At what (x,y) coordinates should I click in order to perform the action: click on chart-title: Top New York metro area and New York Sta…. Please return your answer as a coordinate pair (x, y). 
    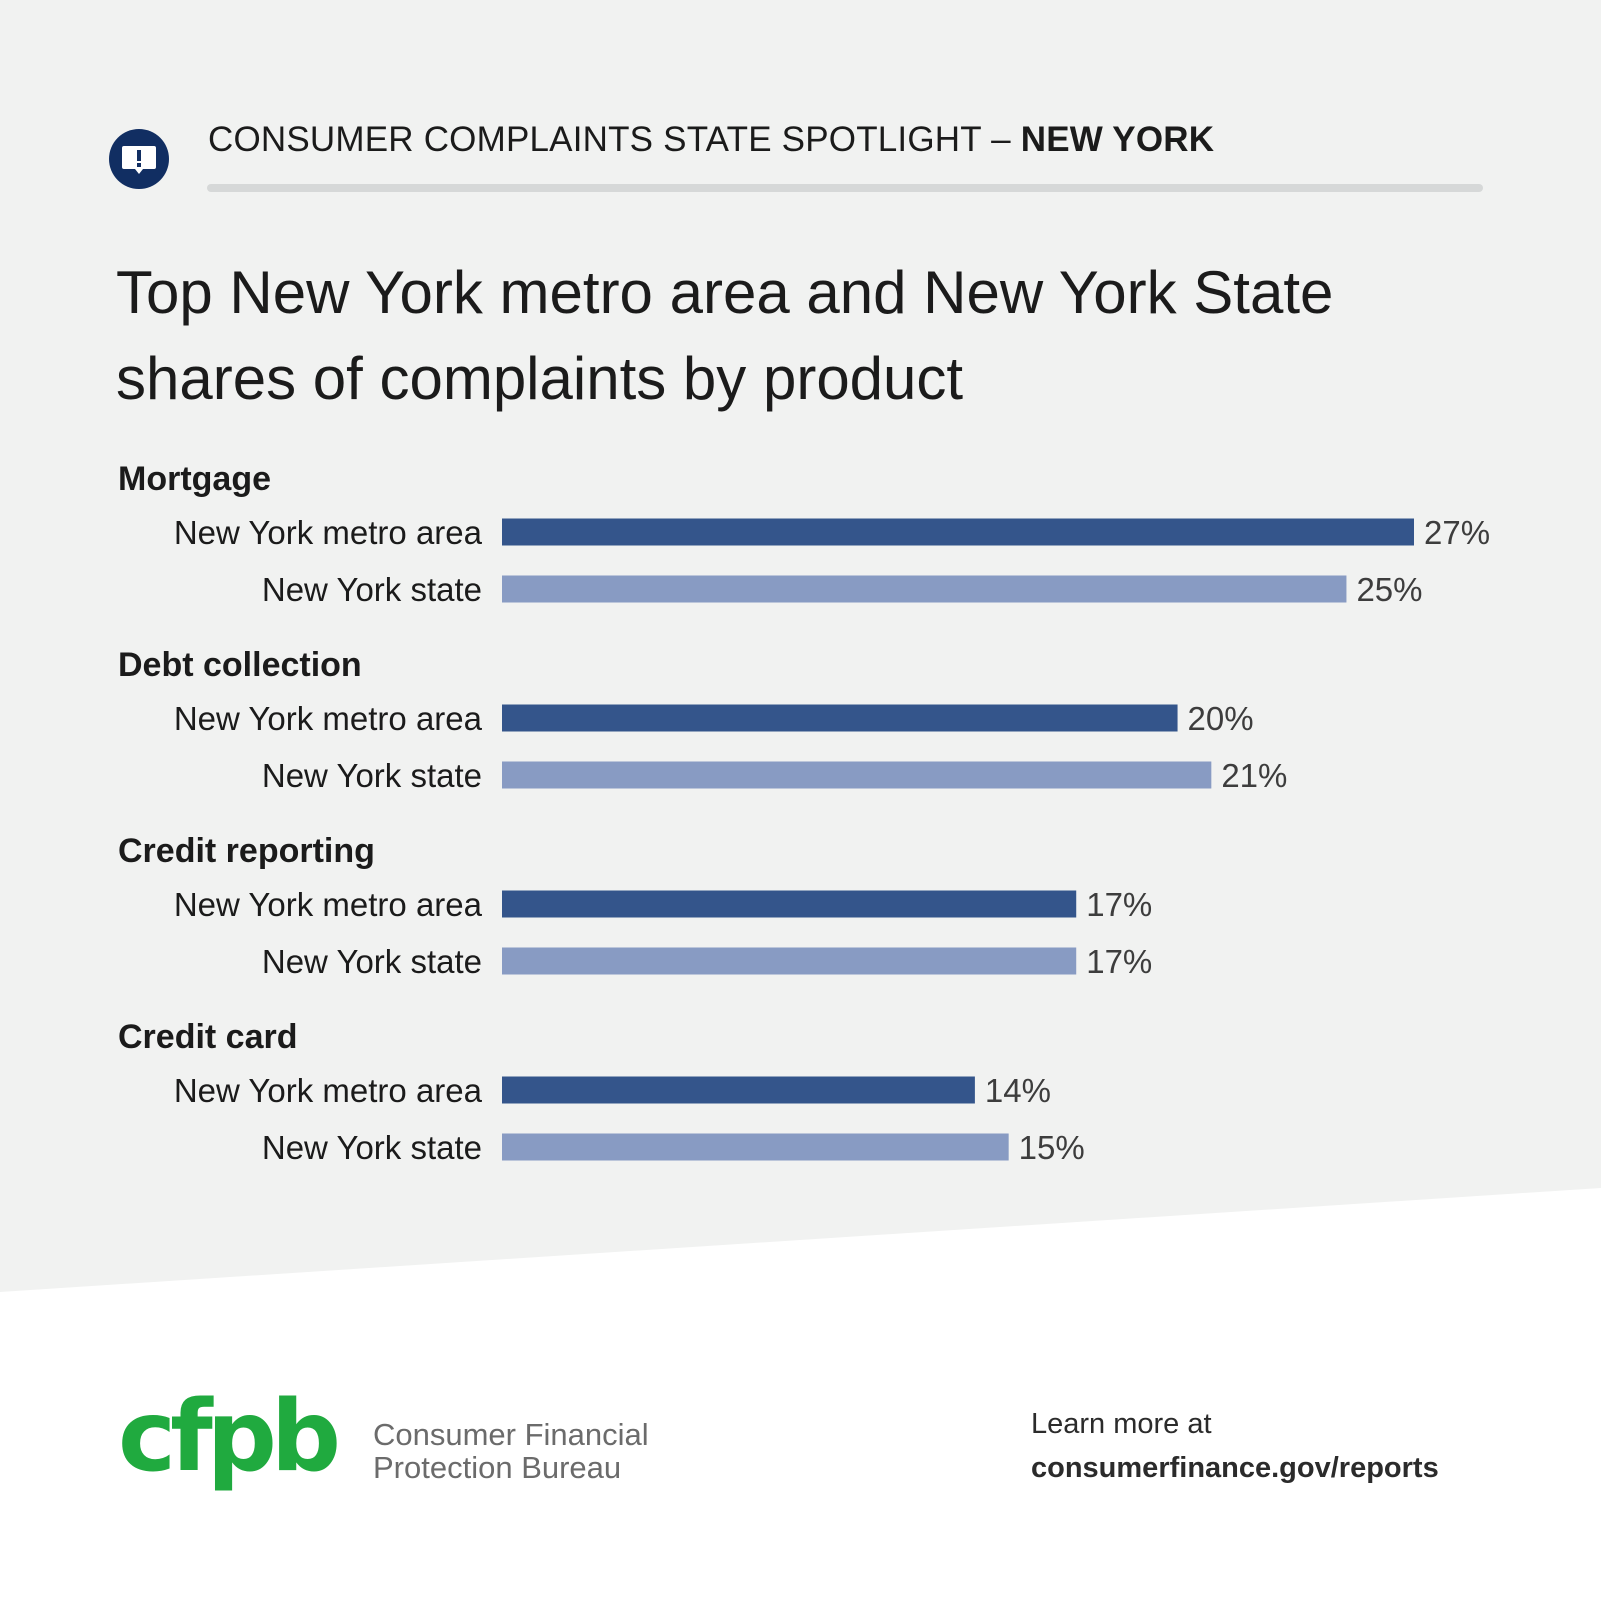
    Looking at the image, I should click on (725, 335).